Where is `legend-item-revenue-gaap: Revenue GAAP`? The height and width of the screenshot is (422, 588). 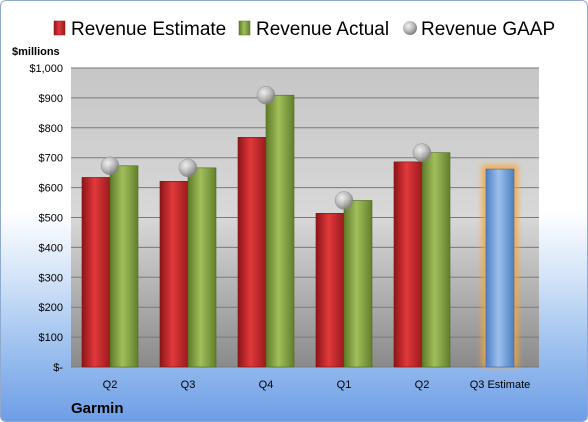
legend-item-revenue-gaap: Revenue GAAP is located at coordinates (479, 29).